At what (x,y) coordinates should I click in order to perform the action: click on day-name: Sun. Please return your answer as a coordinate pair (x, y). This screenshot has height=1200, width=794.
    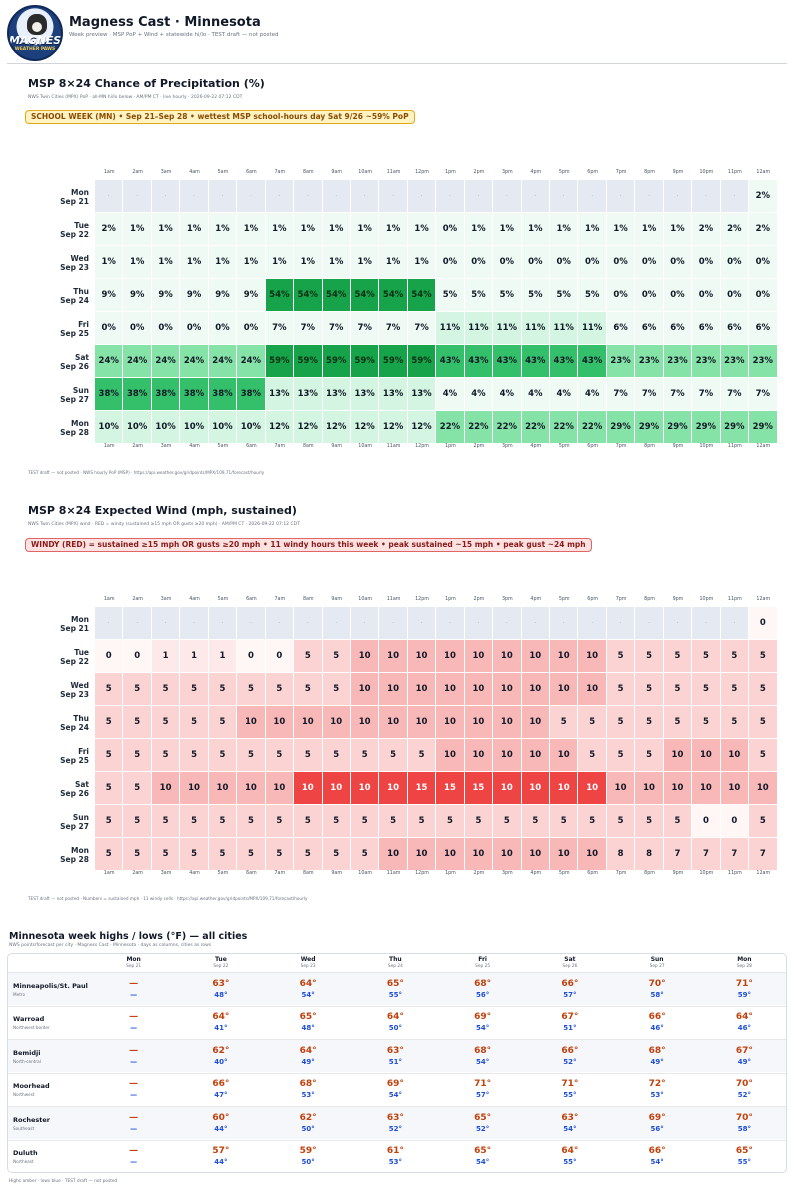
    Looking at the image, I should click on (80, 817).